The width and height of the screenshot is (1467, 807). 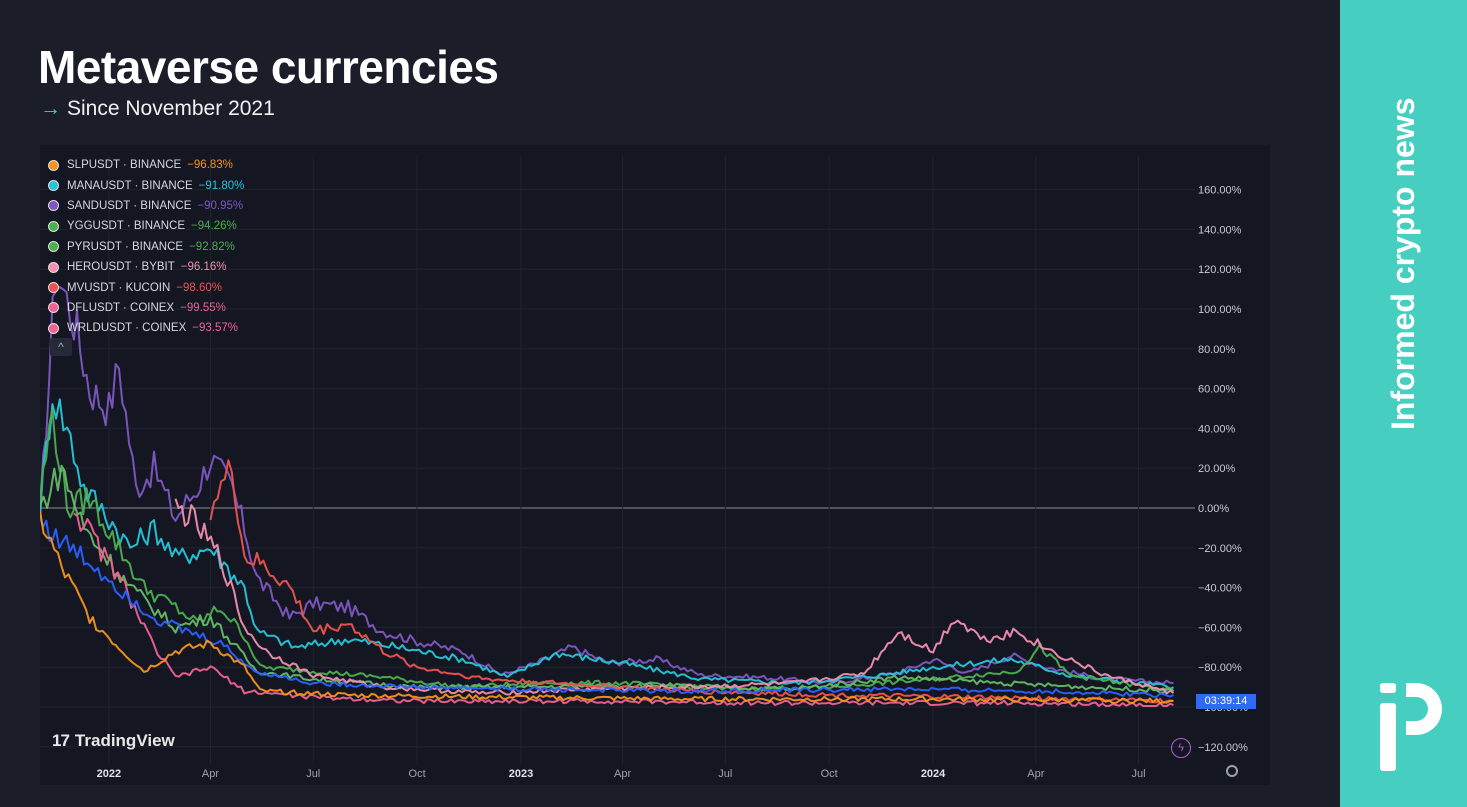 What do you see at coordinates (220, 205) in the screenshot?
I see `legend-change: −90.95%` at bounding box center [220, 205].